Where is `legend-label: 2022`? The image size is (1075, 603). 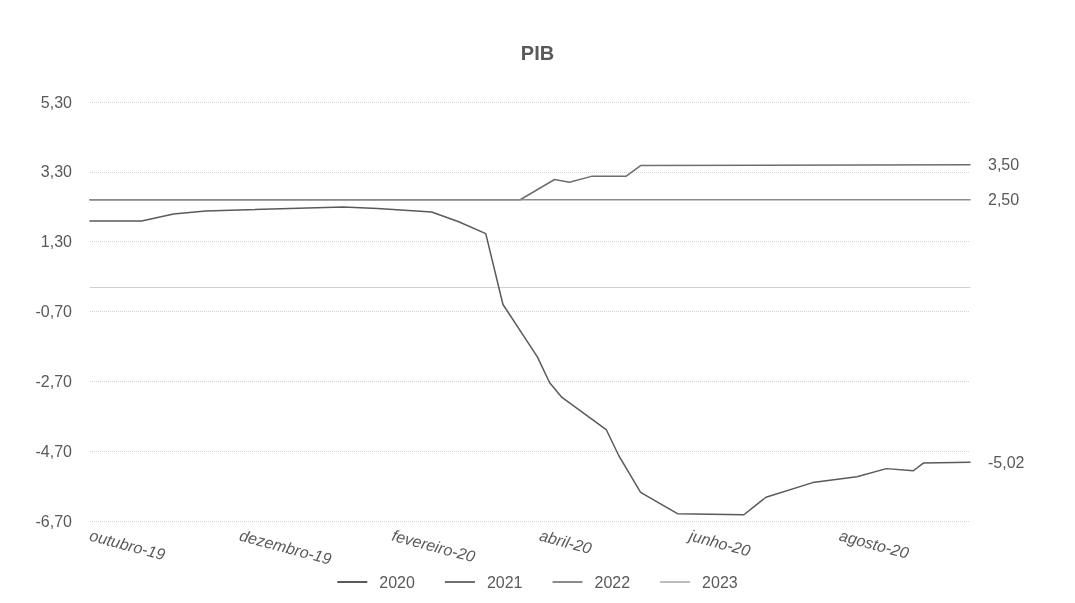 legend-label: 2022 is located at coordinates (612, 582).